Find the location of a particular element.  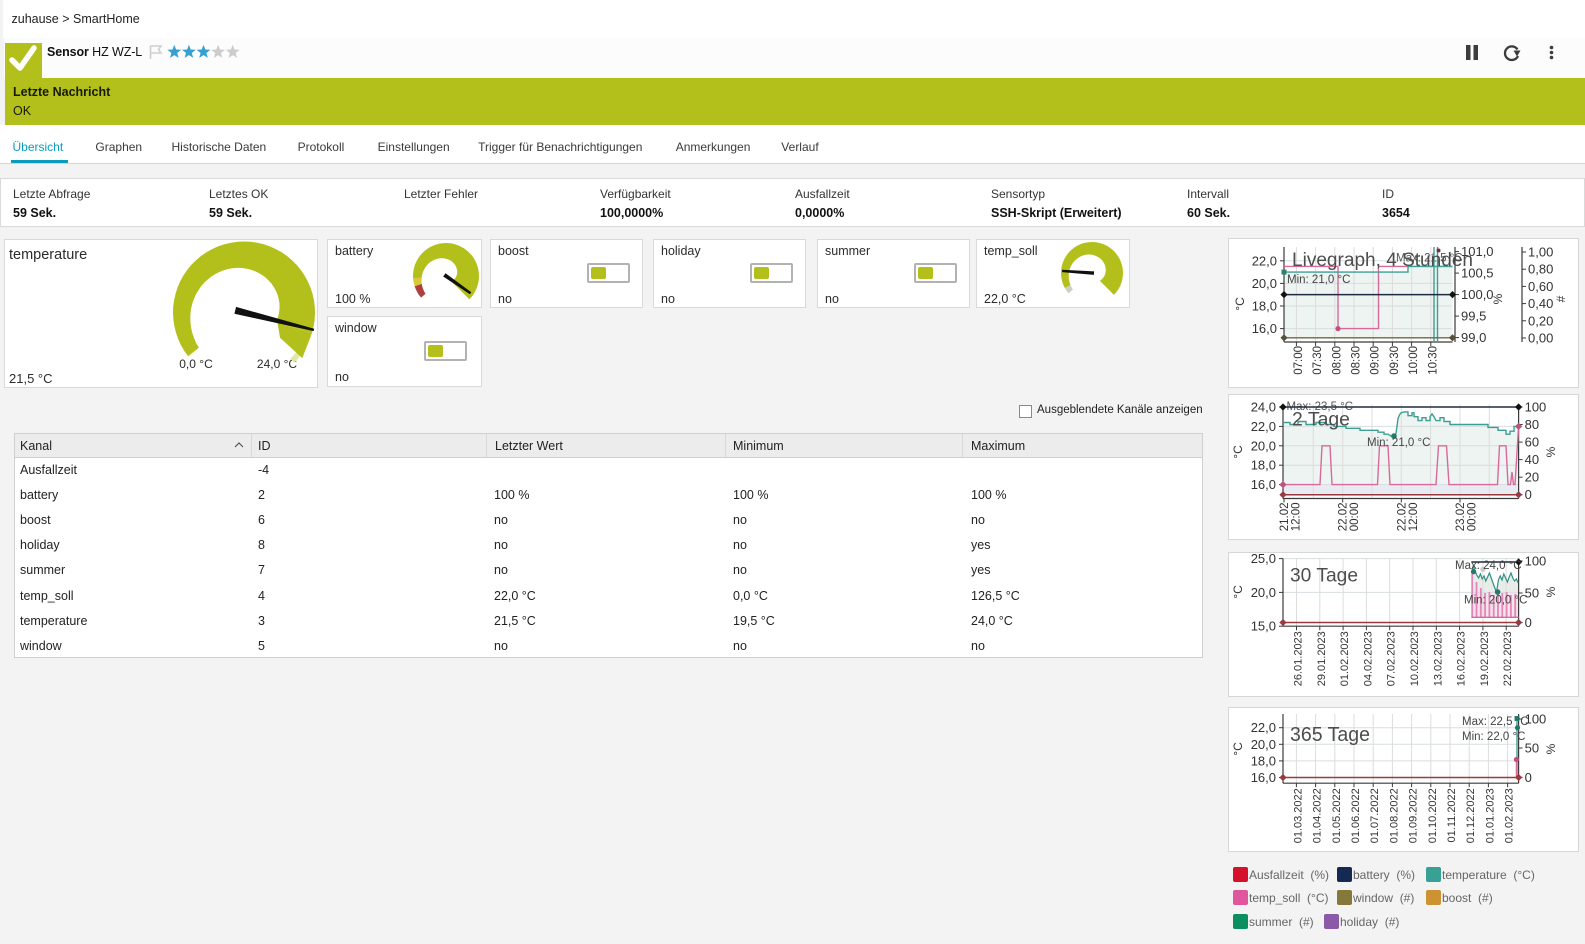

svg-text: 0,20 is located at coordinates (1540, 320).